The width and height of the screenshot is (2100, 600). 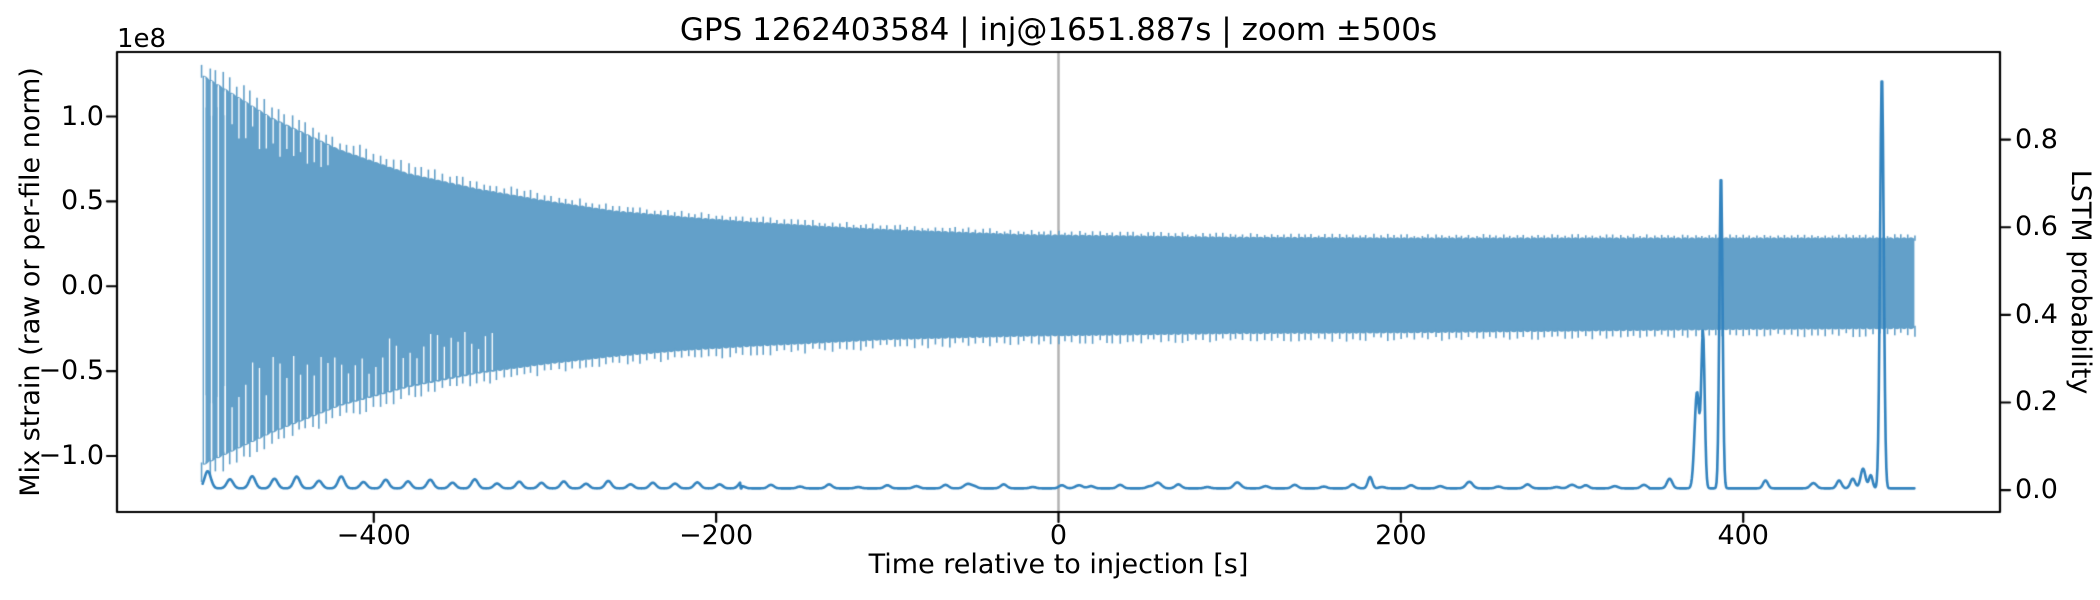 What do you see at coordinates (373, 535) in the screenshot?
I see `x-tick-label: −400` at bounding box center [373, 535].